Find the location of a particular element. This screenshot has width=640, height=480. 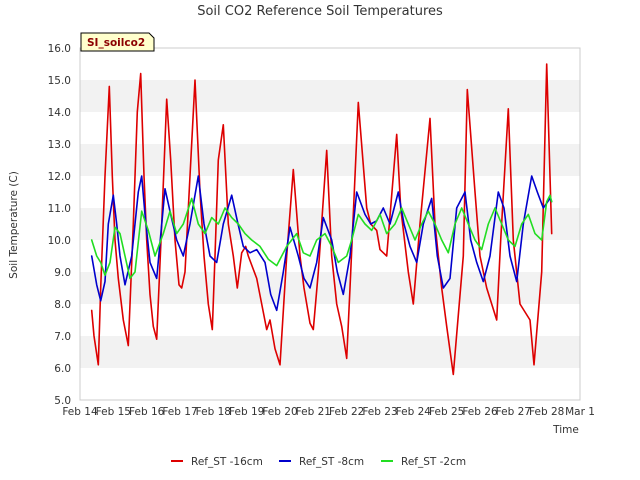

x-tick-label: Feb 22 is located at coordinates (346, 412).